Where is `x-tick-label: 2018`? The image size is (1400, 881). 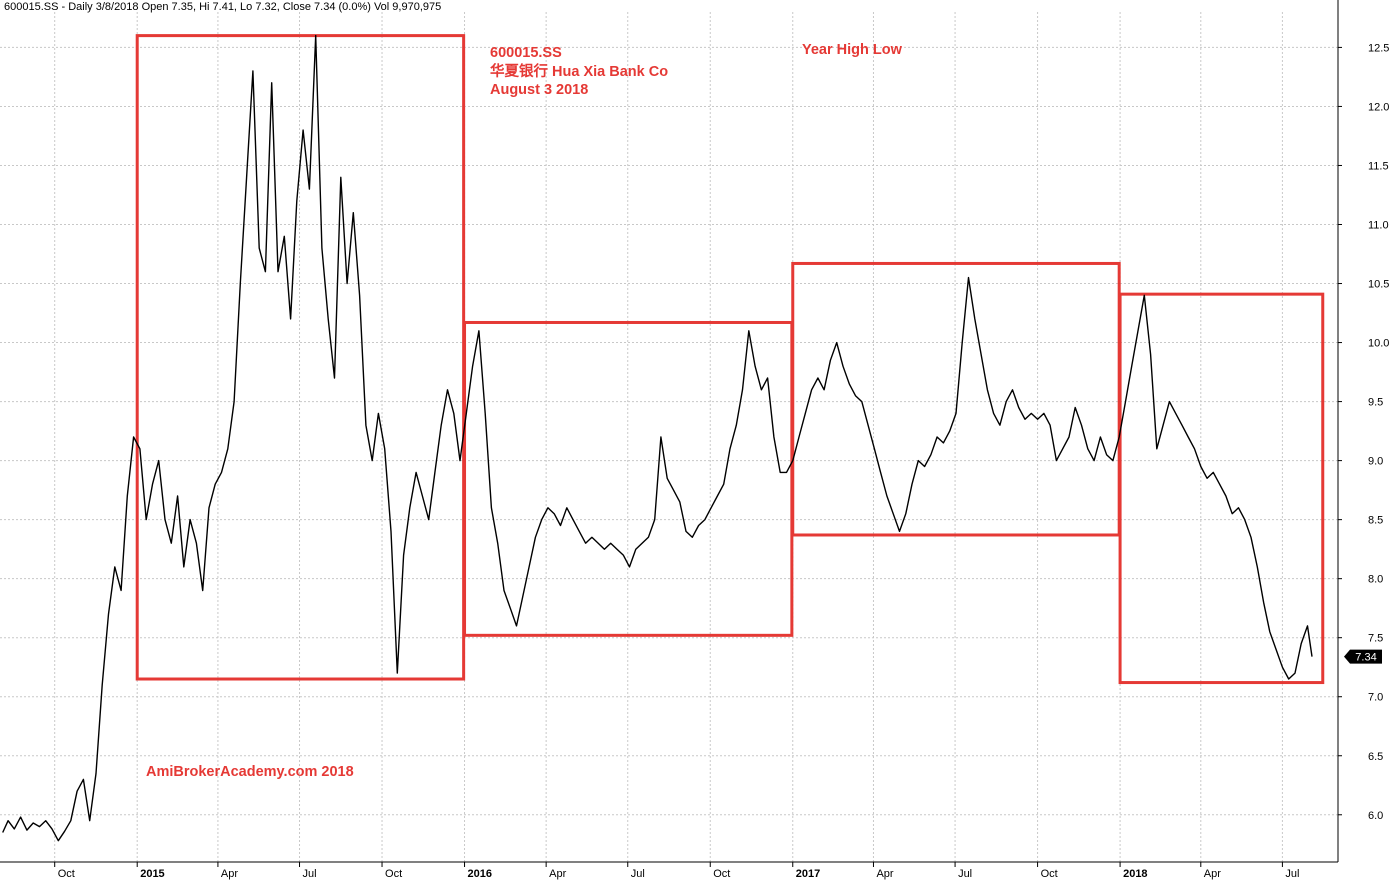
x-tick-label: 2018 is located at coordinates (1135, 874).